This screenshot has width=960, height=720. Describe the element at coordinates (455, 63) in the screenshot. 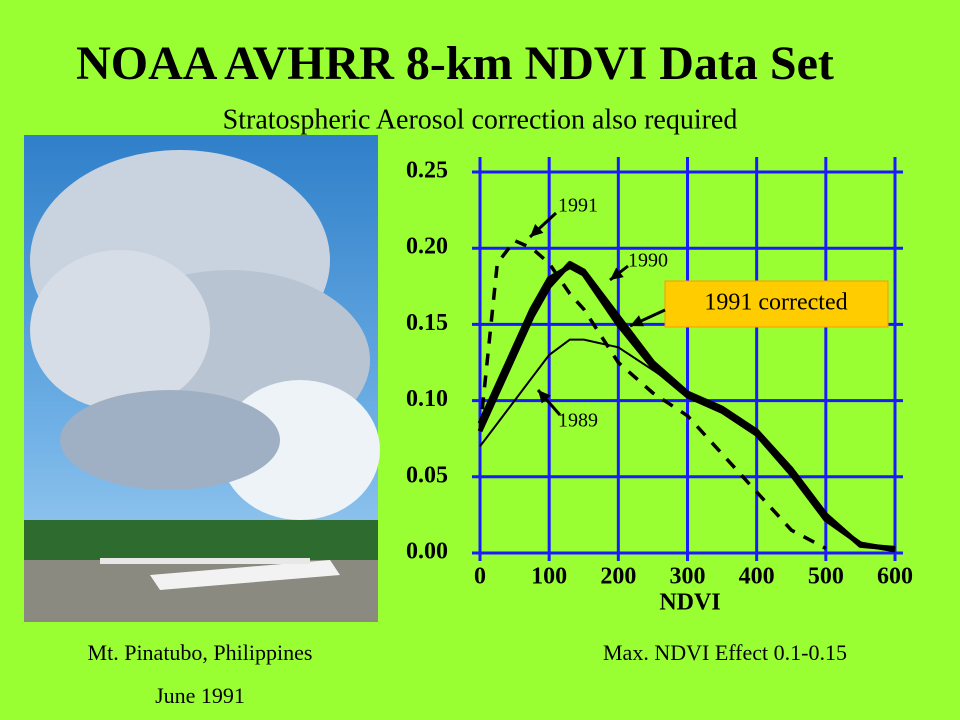

I see `slide-title: NOAA AVHRR 8-km NDVI Data Set` at that location.